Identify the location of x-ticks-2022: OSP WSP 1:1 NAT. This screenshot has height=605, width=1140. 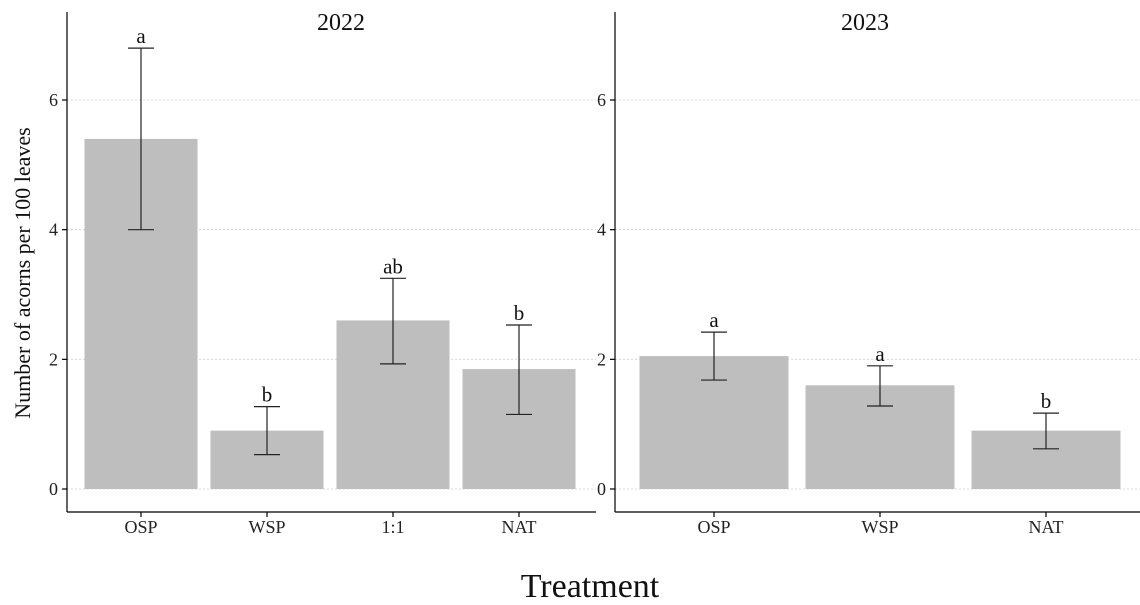
(330, 524).